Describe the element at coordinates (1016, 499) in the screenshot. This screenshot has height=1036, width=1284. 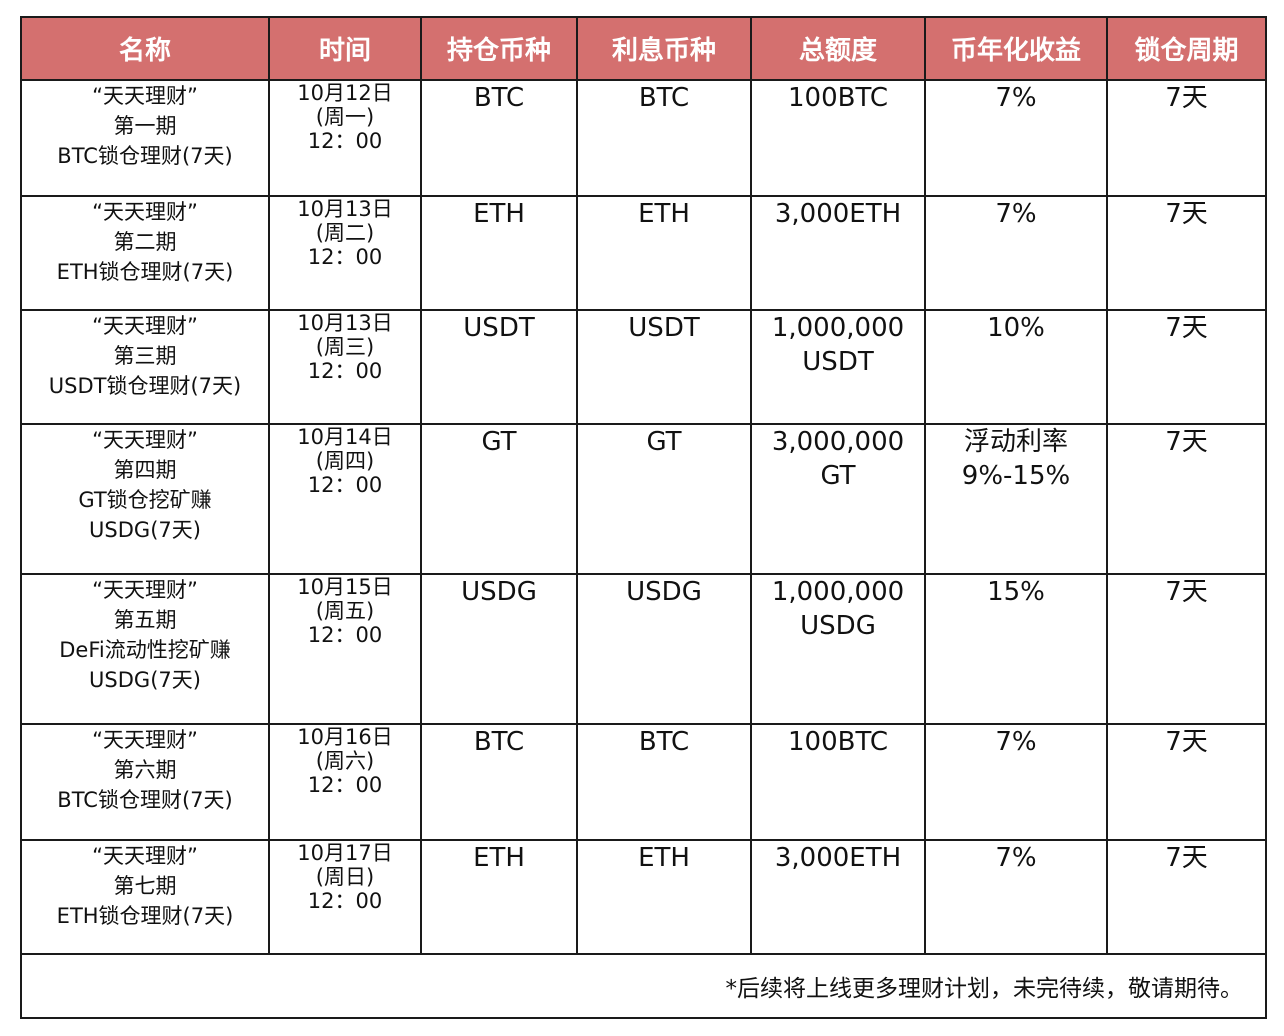
I see `annual-yield-cell: 浮动利率 9%-15%` at that location.